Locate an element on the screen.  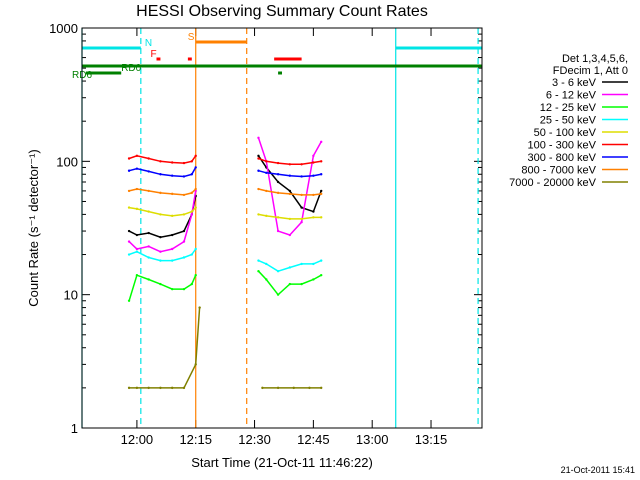
timestamp: 21-Oct-2011 15:41 is located at coordinates (598, 470).